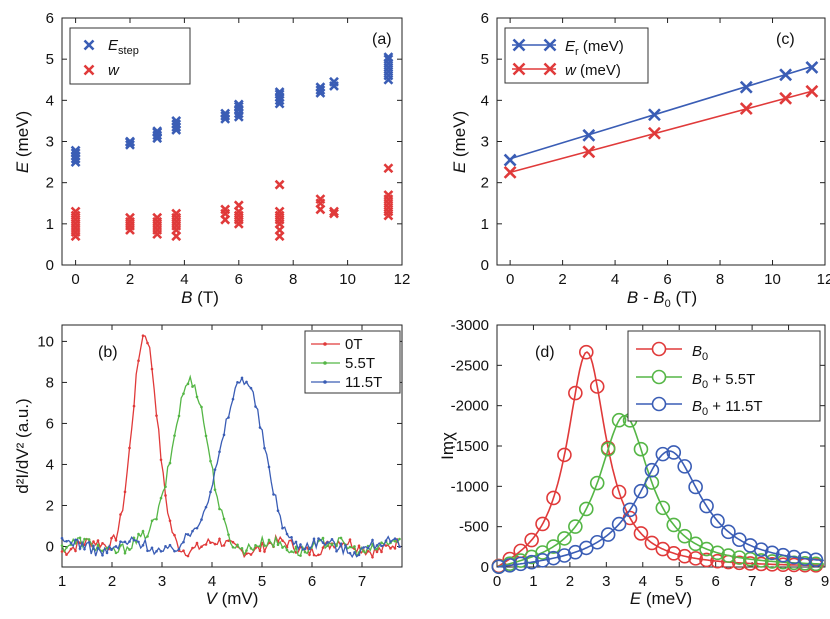 This screenshot has height=619, width=830. I want to click on y-tick-label: 3, so click(50, 142).